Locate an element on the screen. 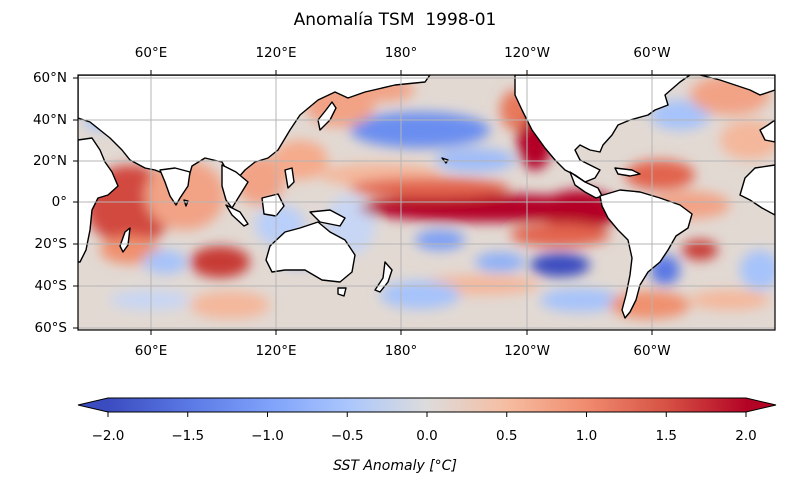  map-title: Anomalía TSM 1998-01 is located at coordinates (395, 20).